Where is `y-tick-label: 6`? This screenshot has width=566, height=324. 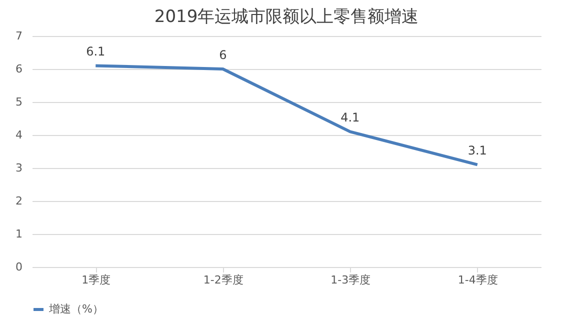 y-tick-label: 6 is located at coordinates (19, 69).